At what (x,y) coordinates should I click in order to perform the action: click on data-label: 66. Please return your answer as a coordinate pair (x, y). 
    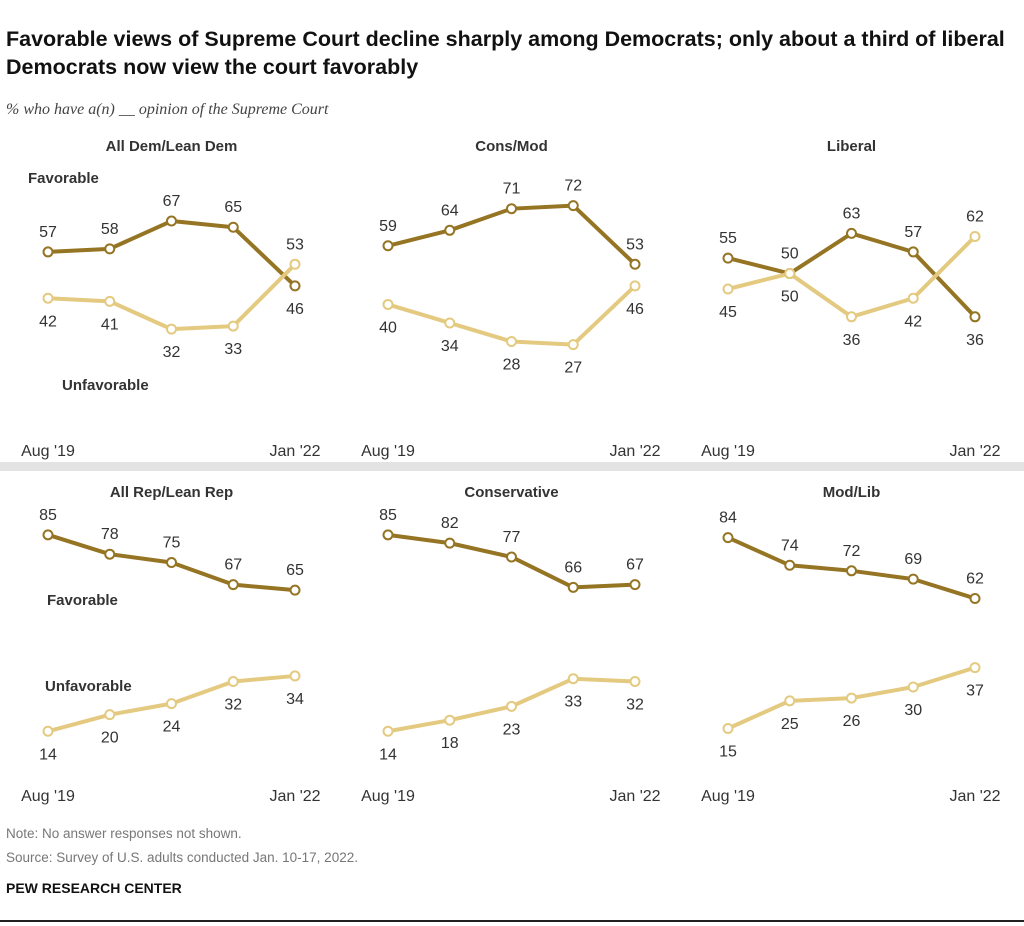
    Looking at the image, I should click on (573, 567).